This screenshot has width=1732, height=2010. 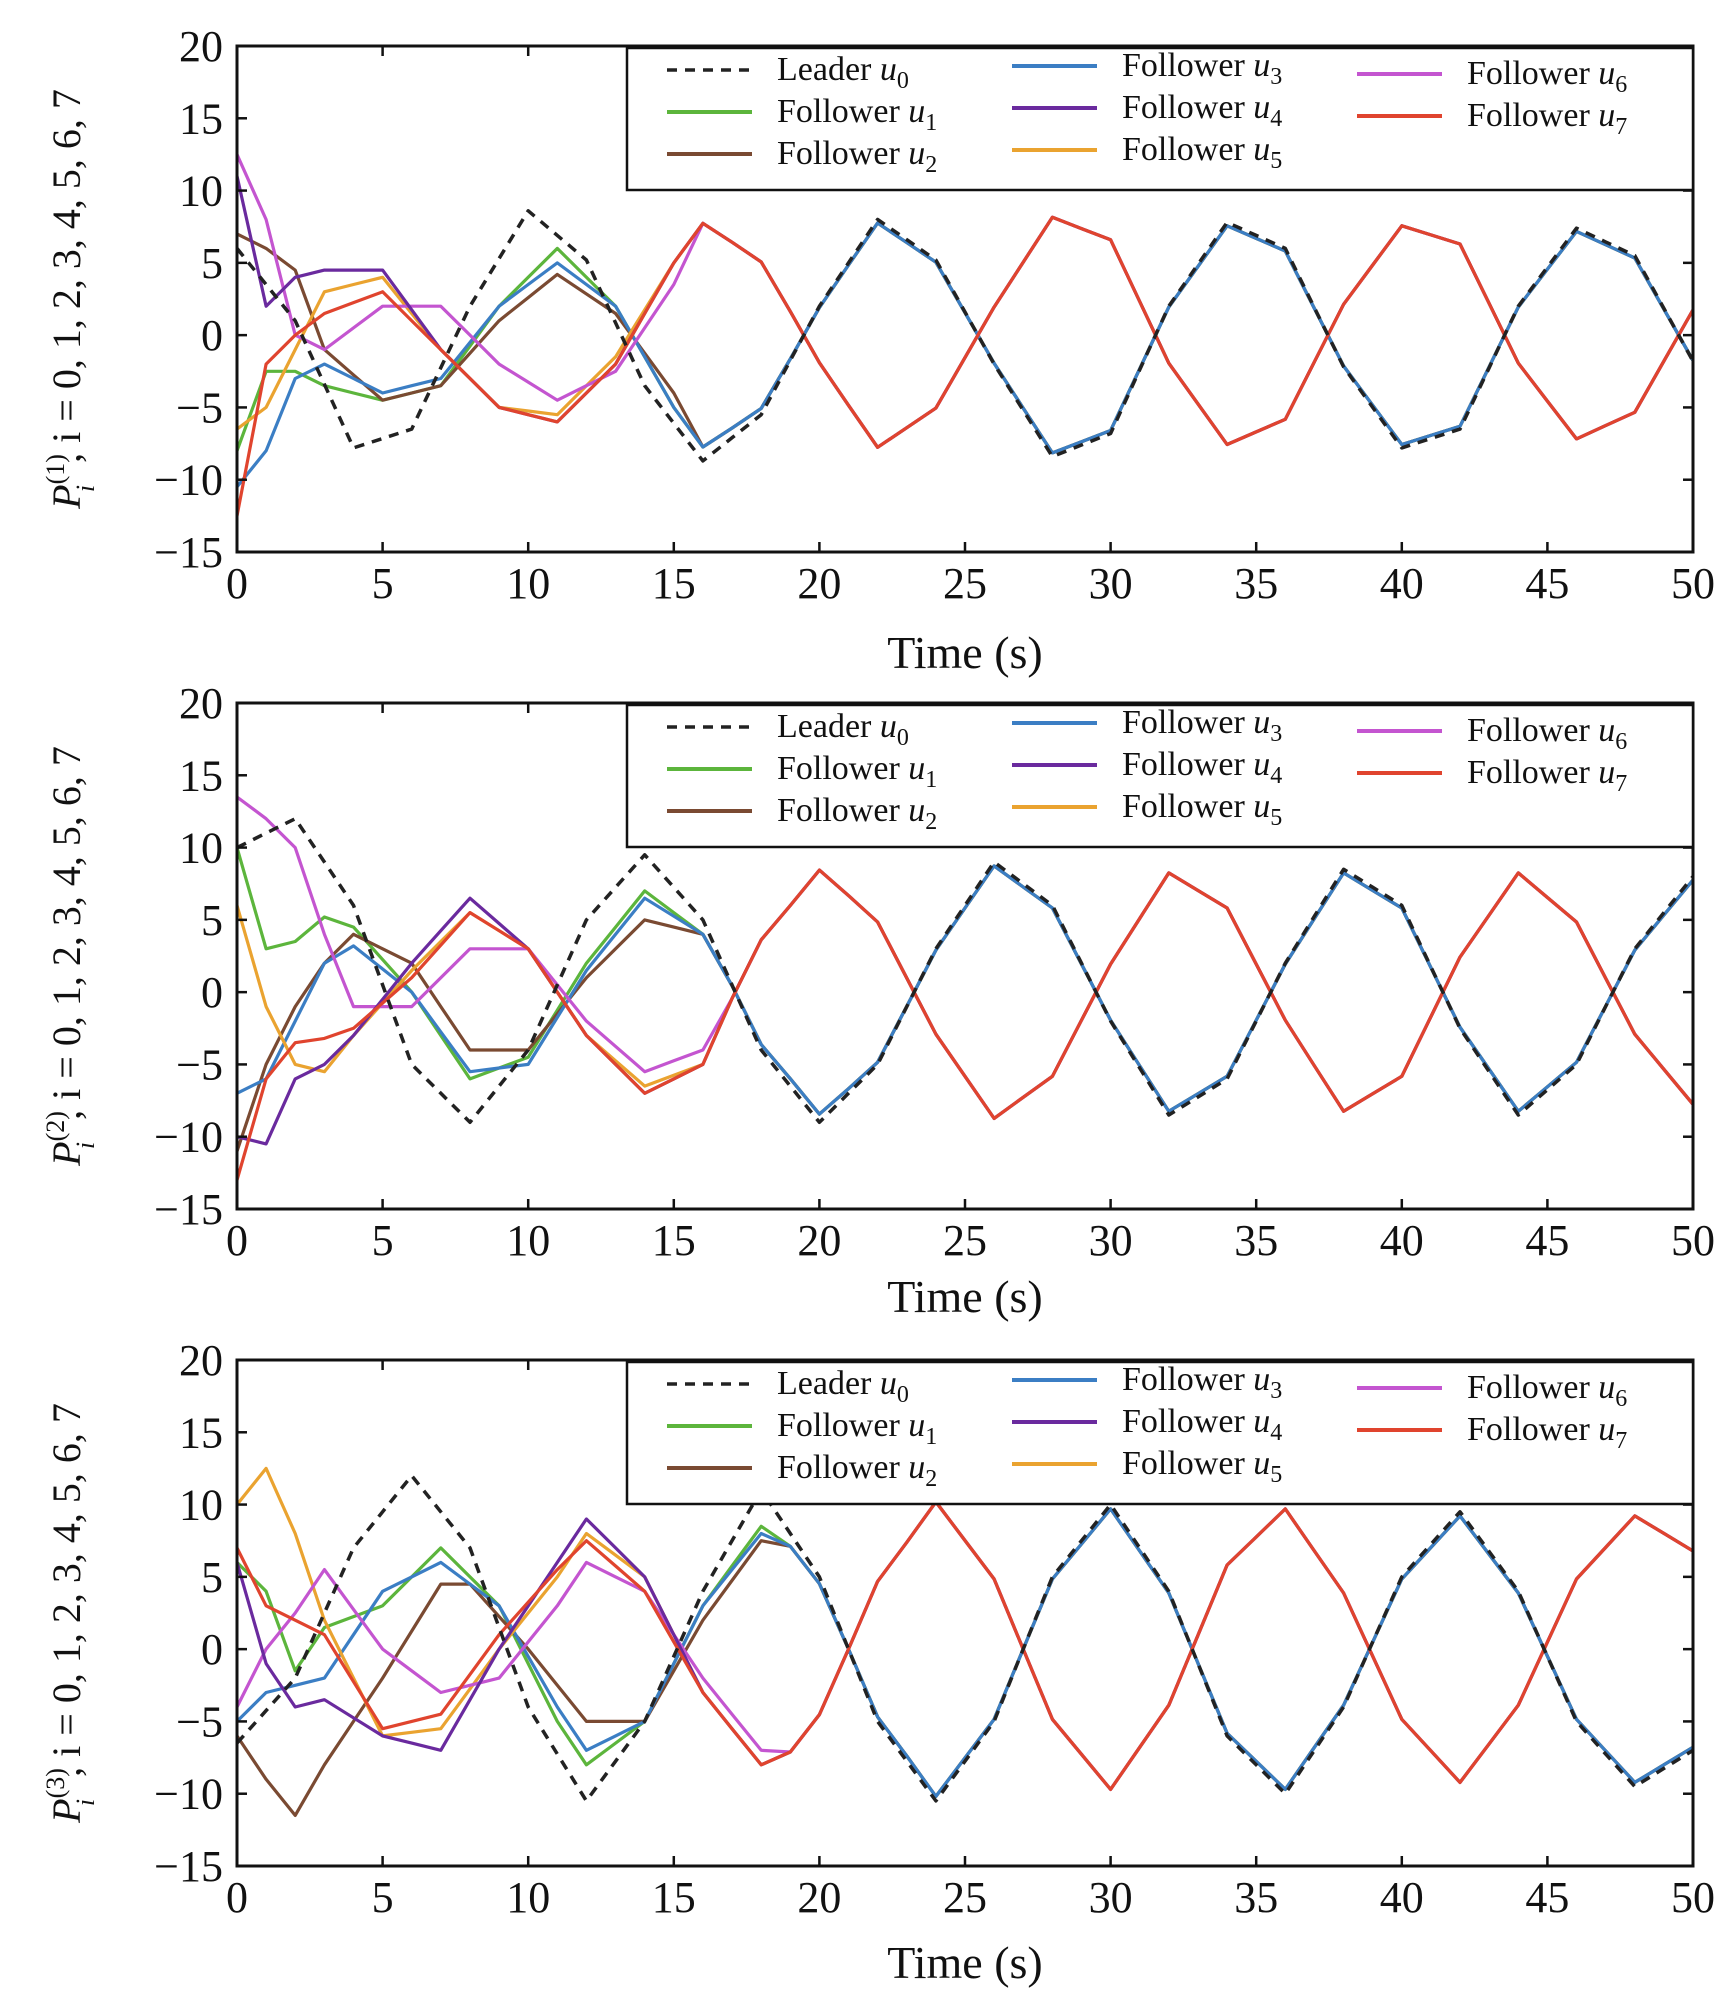 I want to click on y-axis-label: P(2)i, i = 0, 1, 2, 3, 4, 5, 6, 7, so click(x=70, y=956).